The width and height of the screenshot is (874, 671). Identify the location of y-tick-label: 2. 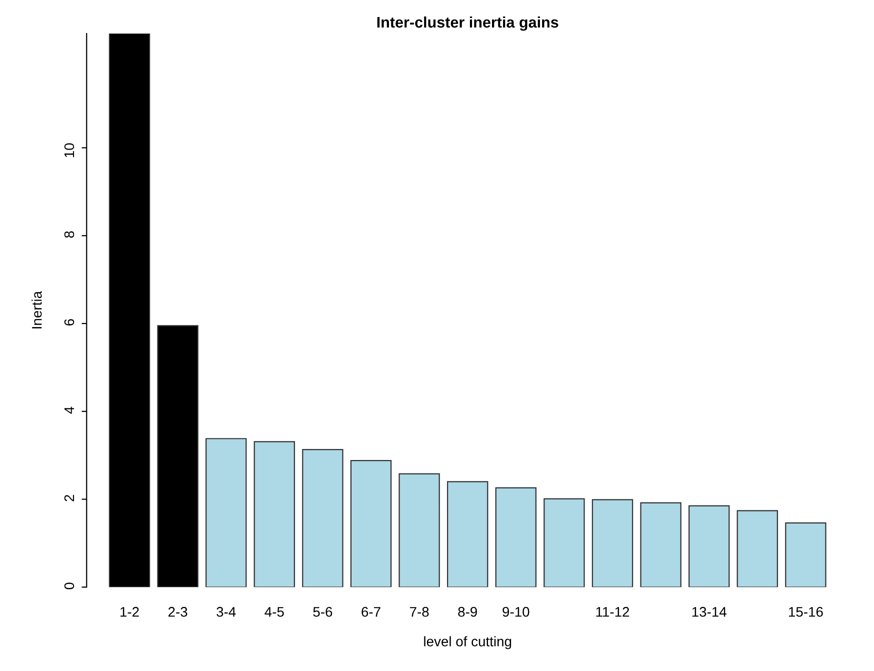
(69, 498).